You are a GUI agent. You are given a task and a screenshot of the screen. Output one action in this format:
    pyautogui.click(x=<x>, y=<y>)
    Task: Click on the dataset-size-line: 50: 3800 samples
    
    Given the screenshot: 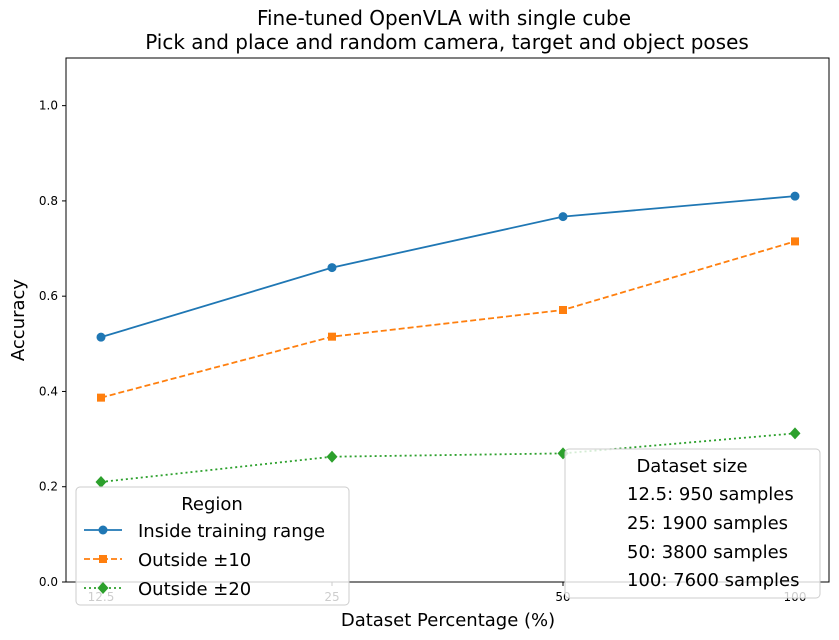 What is the action you would take?
    pyautogui.click(x=707, y=552)
    